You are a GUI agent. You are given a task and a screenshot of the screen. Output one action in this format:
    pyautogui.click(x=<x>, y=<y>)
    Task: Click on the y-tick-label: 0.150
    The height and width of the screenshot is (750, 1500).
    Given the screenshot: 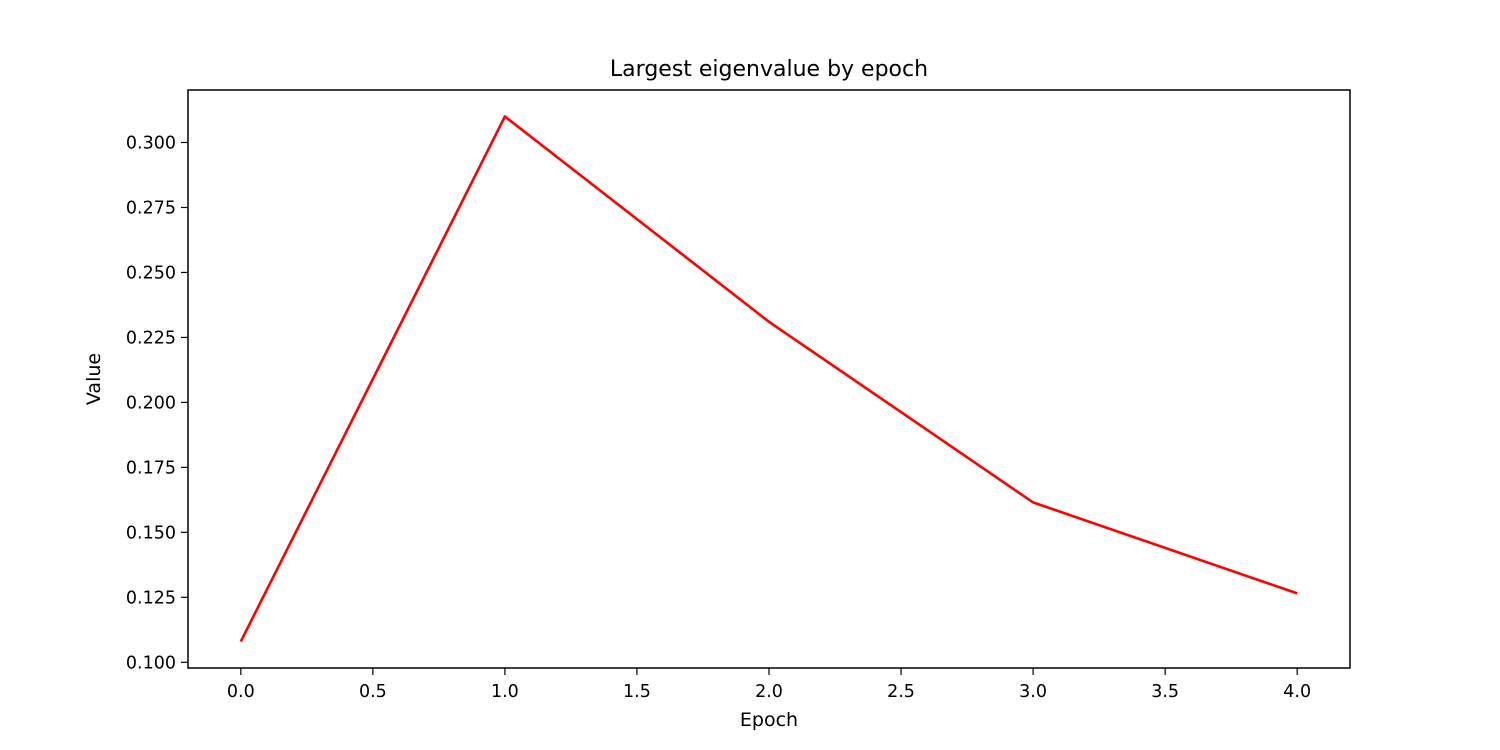 What is the action you would take?
    pyautogui.click(x=151, y=533)
    